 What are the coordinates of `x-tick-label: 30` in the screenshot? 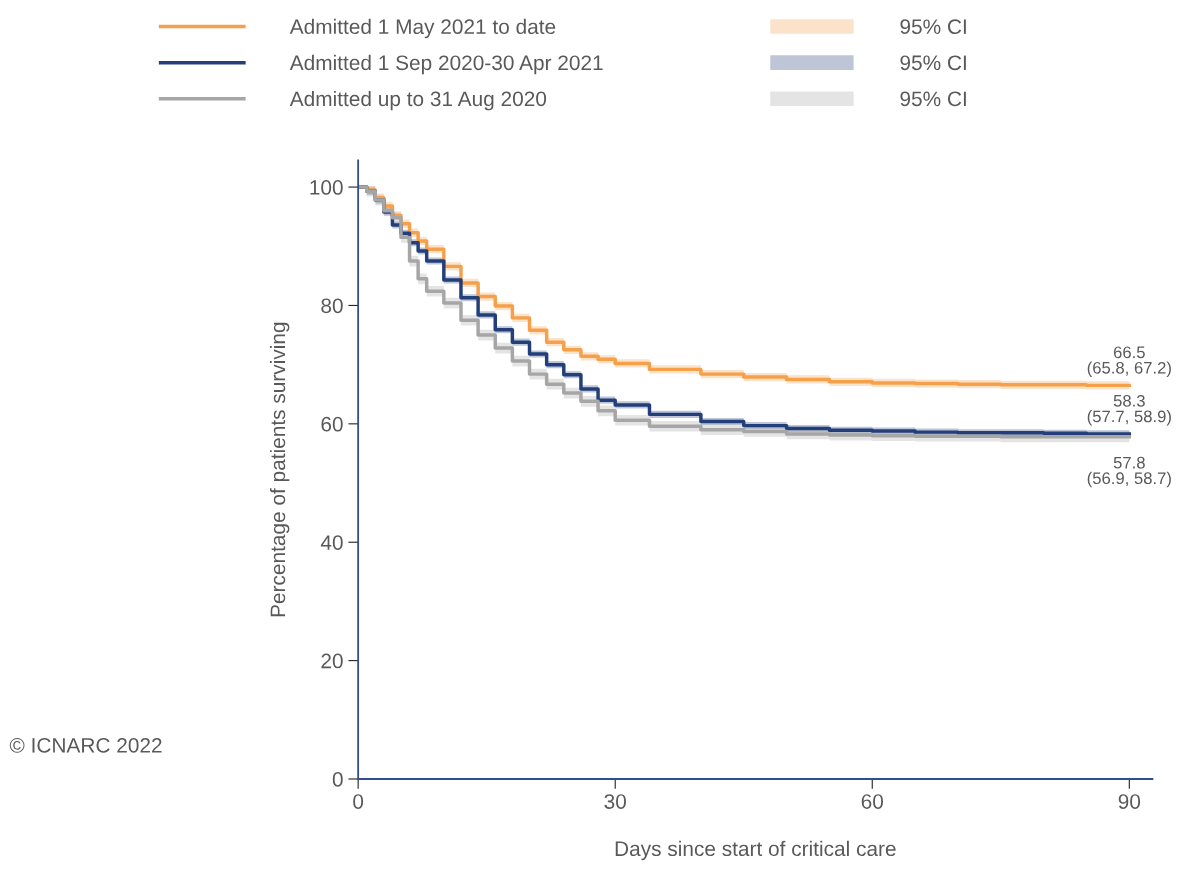 It's located at (615, 801).